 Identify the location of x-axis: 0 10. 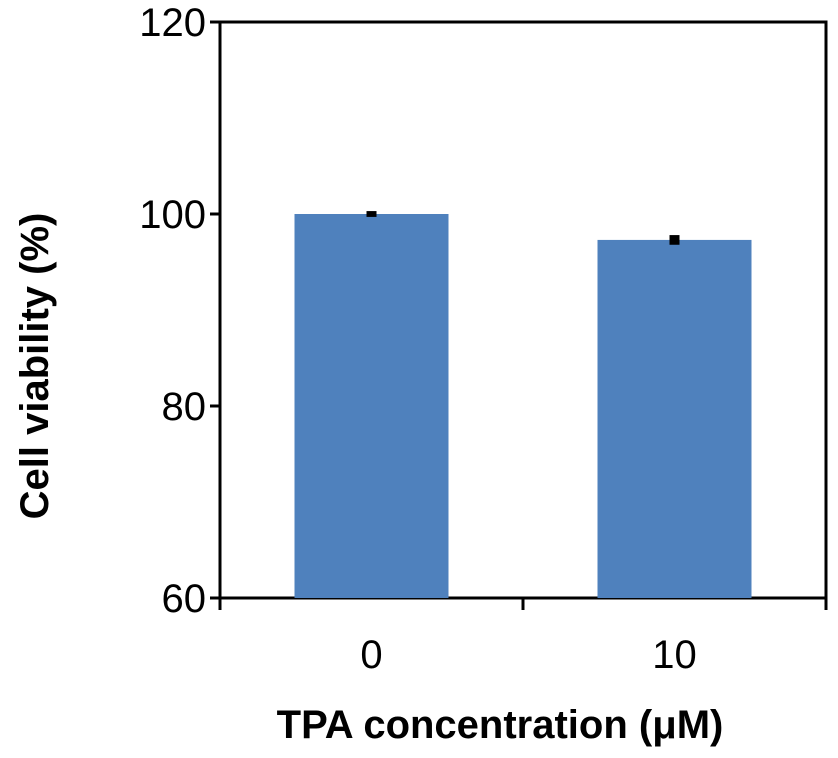
(523, 637).